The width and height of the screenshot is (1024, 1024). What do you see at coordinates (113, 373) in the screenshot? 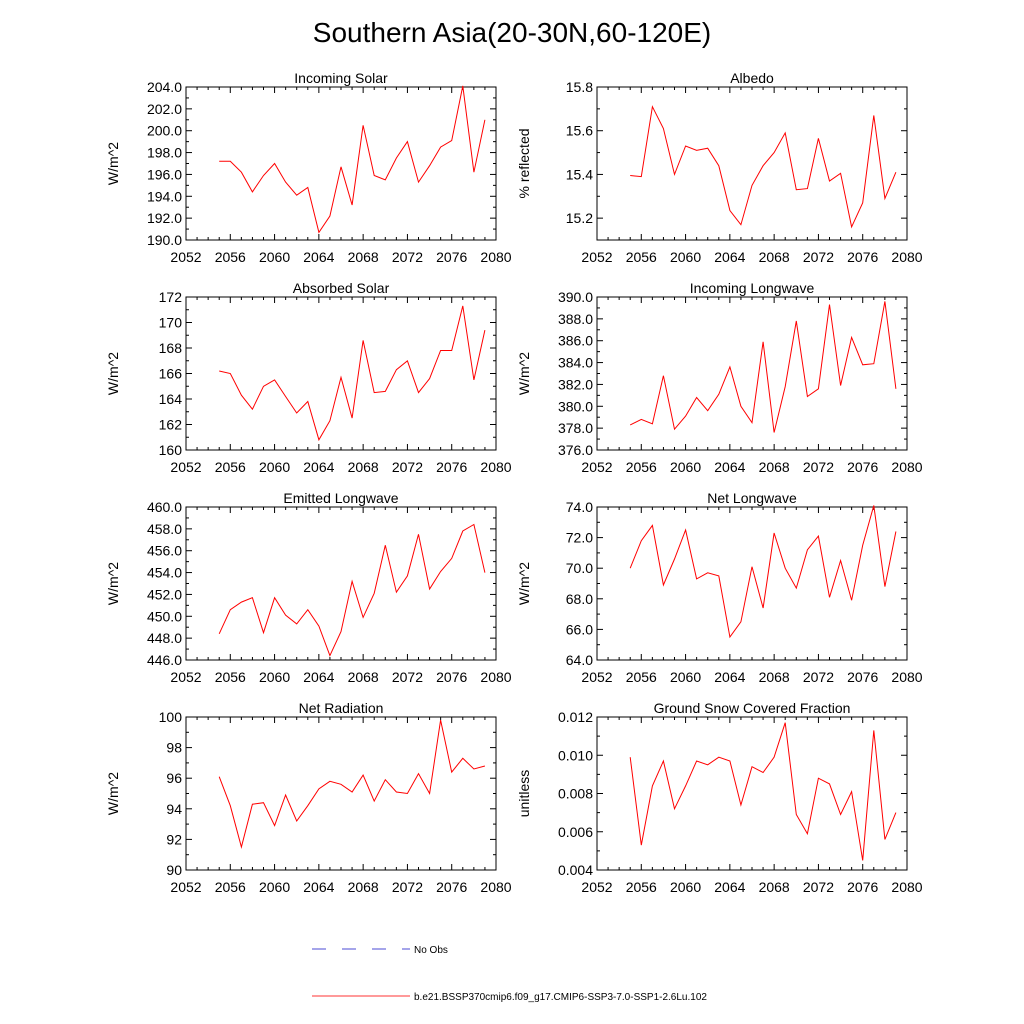
I see `panel-absorbed-solar-ylabel: W/m^2` at bounding box center [113, 373].